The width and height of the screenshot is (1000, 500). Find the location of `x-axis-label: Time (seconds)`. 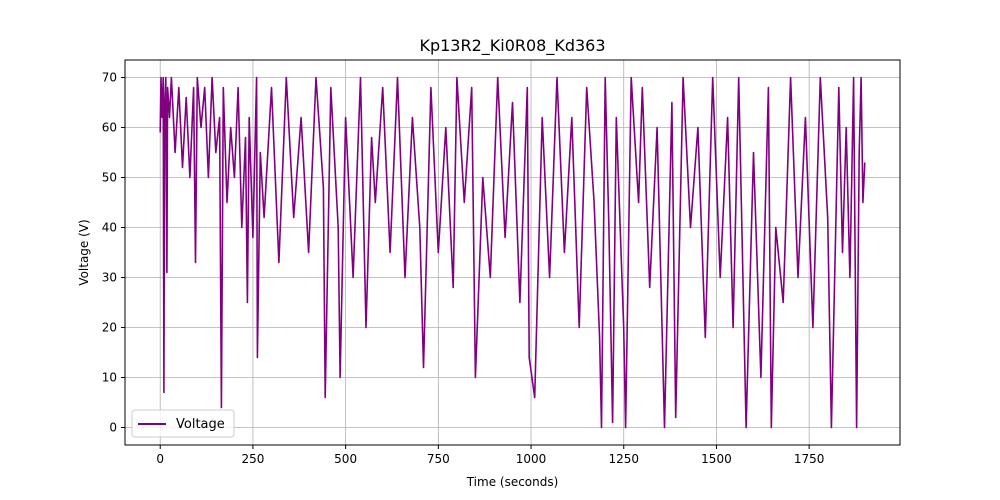

x-axis-label: Time (seconds) is located at coordinates (512, 482).